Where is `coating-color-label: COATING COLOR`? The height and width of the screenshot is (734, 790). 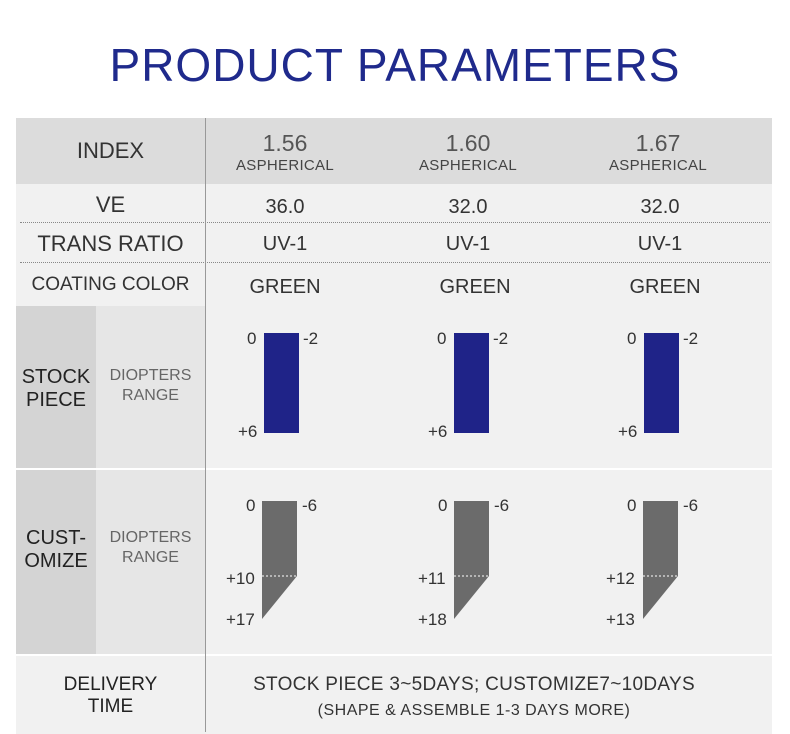 coating-color-label: COATING COLOR is located at coordinates (110, 284).